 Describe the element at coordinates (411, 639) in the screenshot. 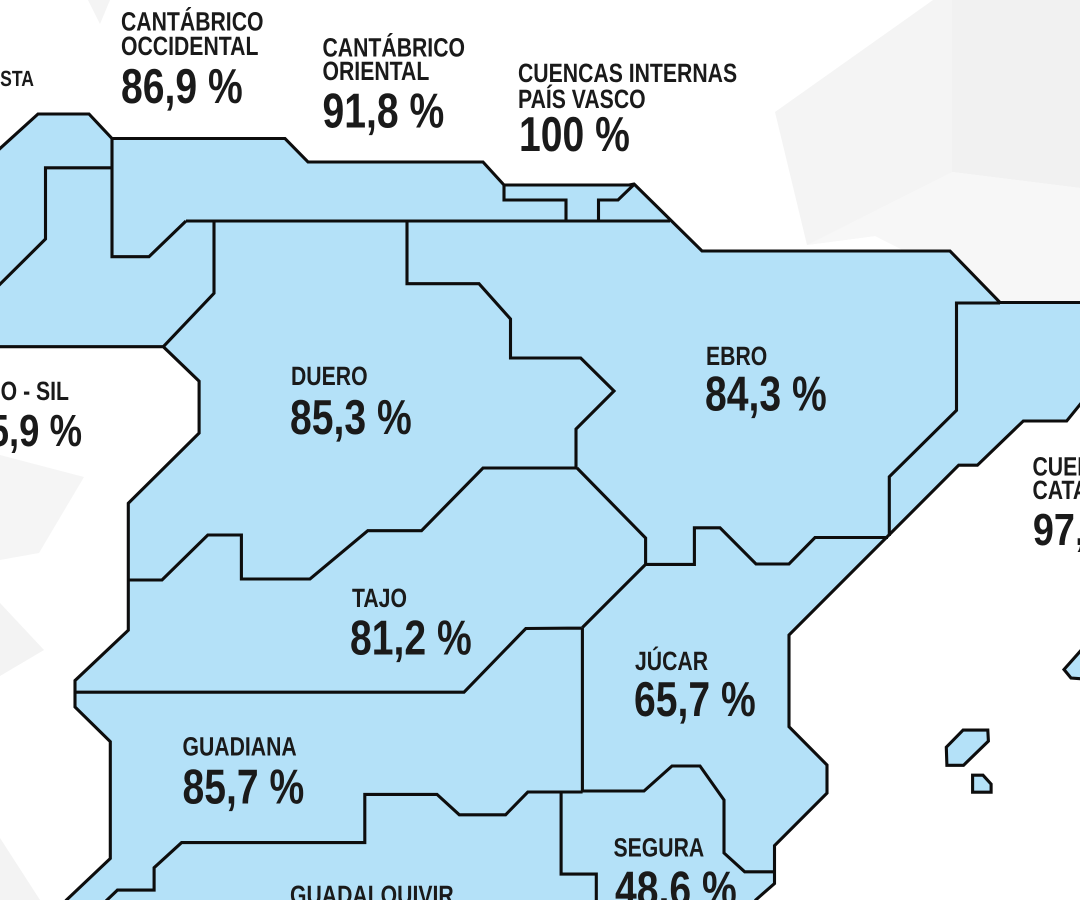

I see `svg-text: 81,2 %` at that location.